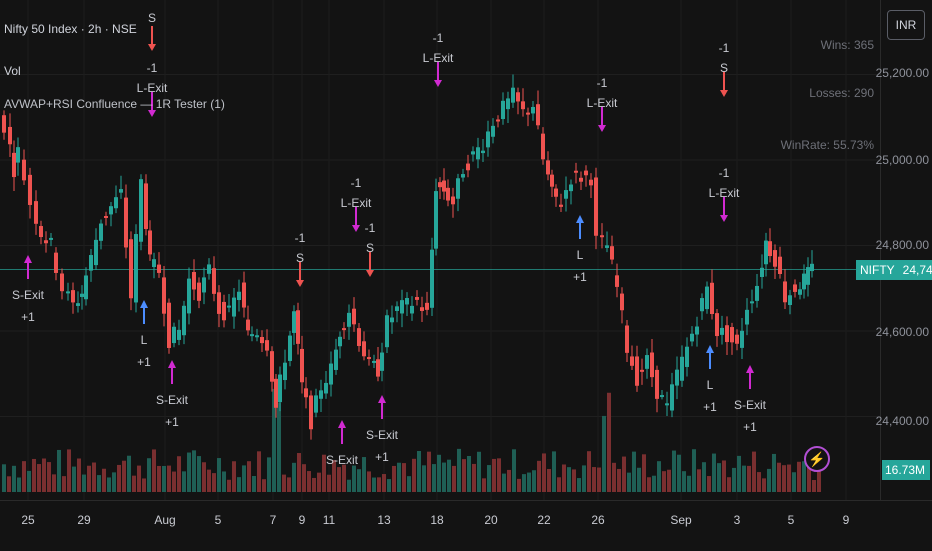  I want to click on price-label: 24,600.00, so click(902, 332).